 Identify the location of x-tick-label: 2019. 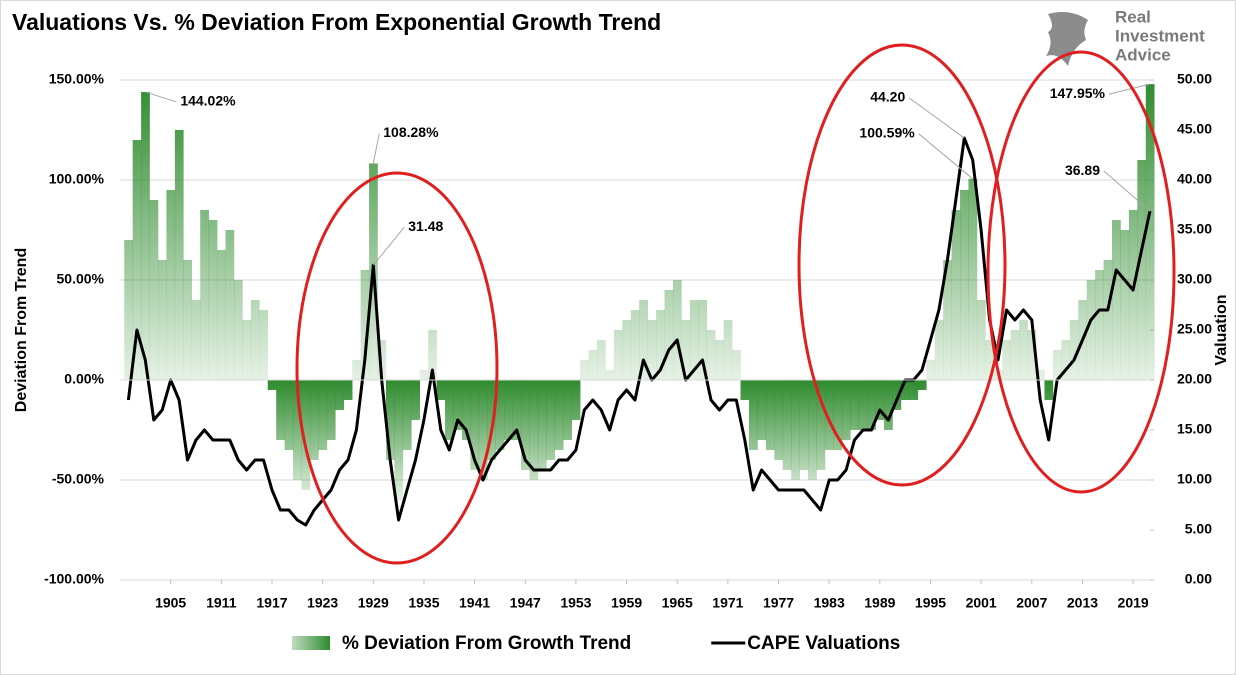
(1133, 603).